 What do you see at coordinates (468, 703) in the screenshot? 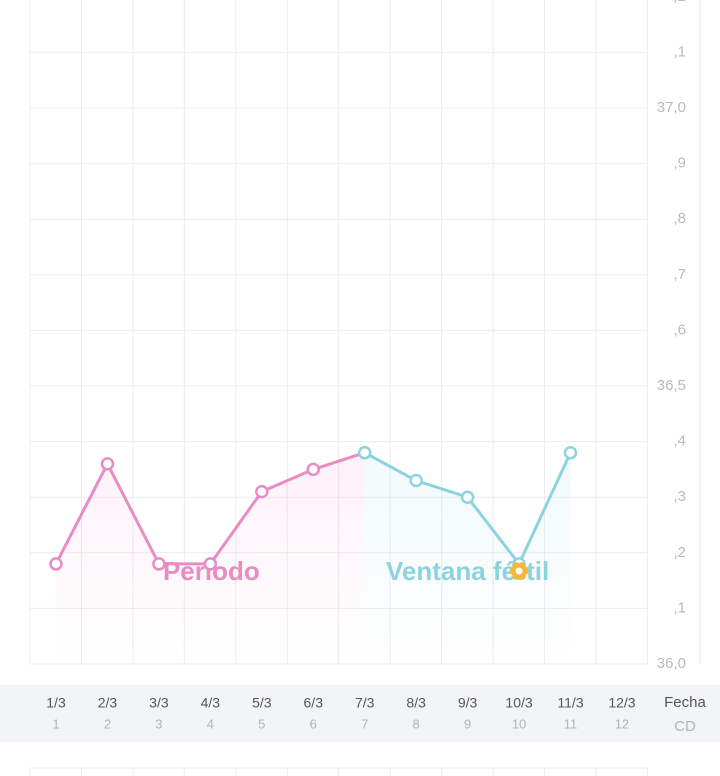
I see `x-tick-label: 9/3` at bounding box center [468, 703].